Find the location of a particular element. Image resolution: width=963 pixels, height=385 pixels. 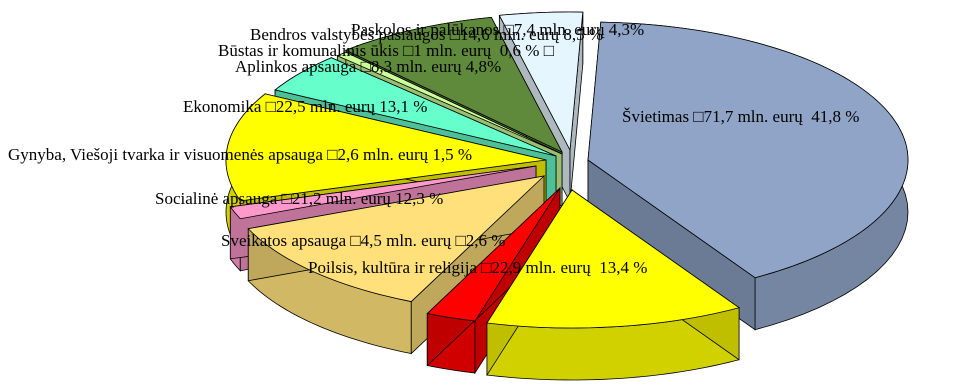

slice-label: Ekonomika □22,5 mln. eurų 13,1 % is located at coordinates (305, 106).